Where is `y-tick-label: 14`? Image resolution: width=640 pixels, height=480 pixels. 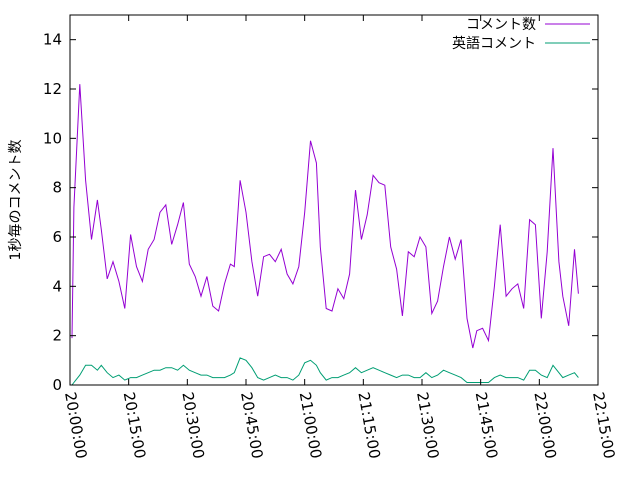
y-tick-label: 14 is located at coordinates (52, 40).